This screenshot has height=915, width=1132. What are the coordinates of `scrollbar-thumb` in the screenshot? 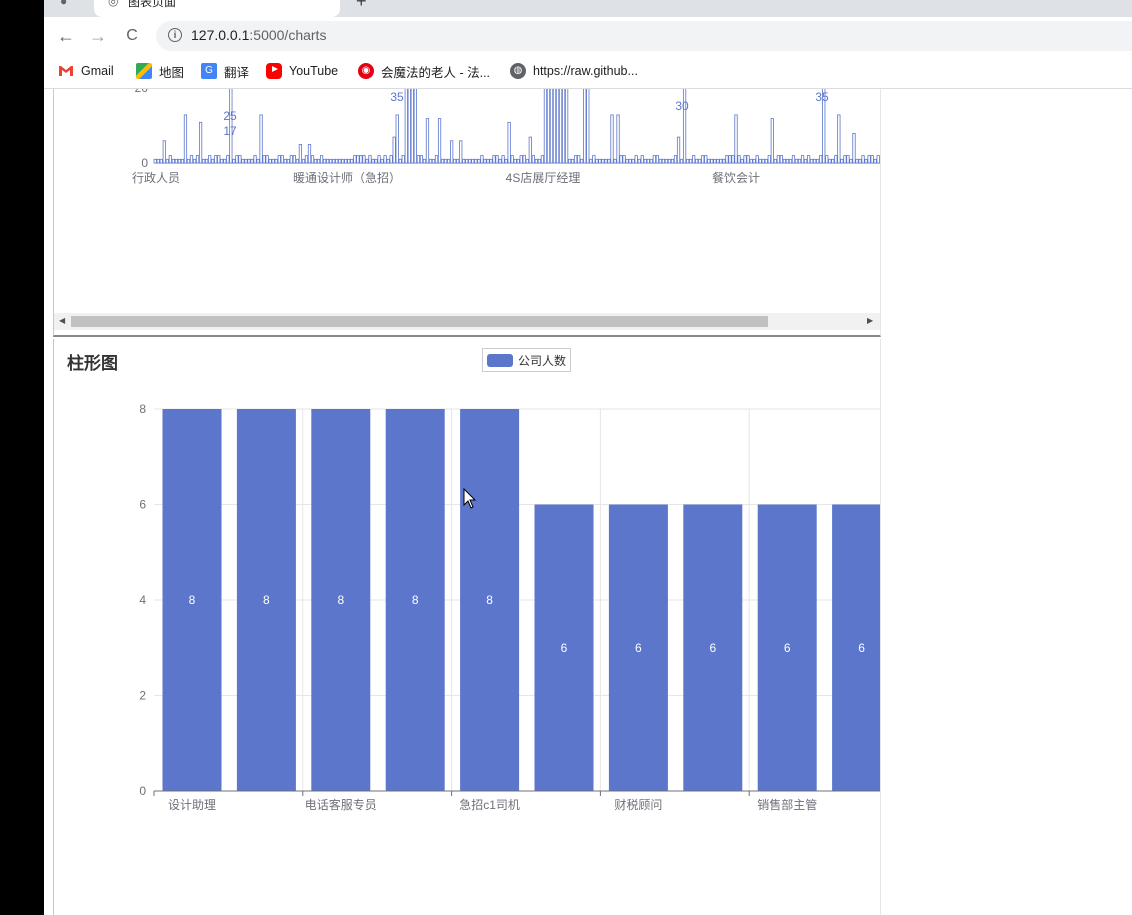 It's located at (419, 321).